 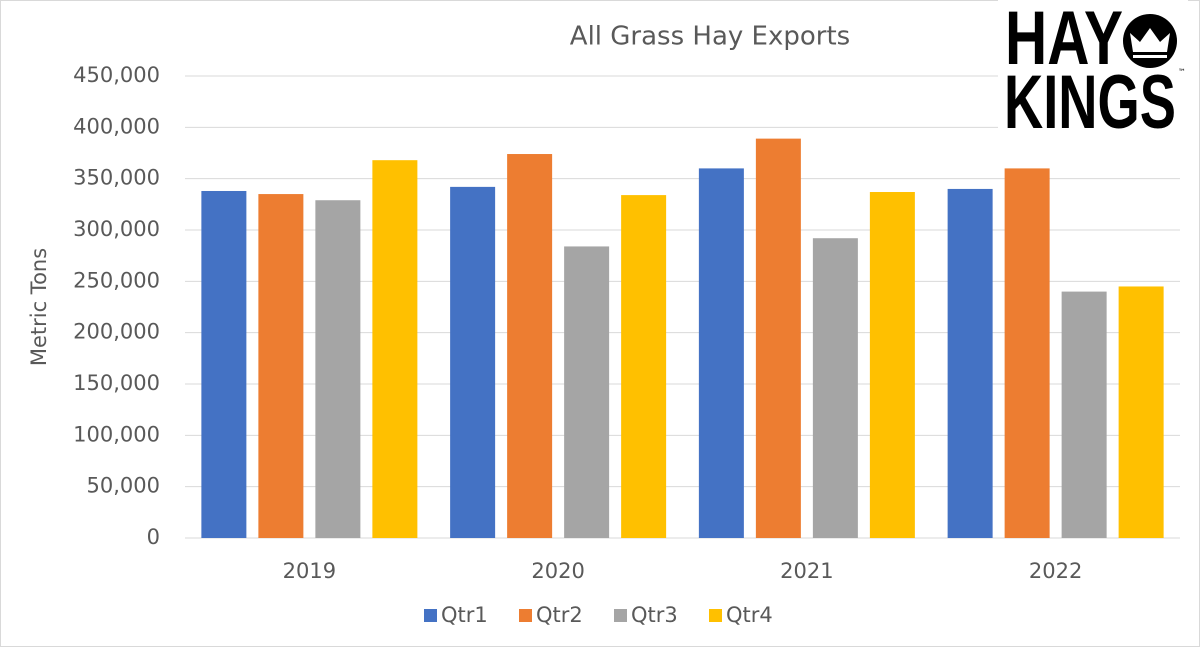 I want to click on y-axis-title: Metric Tons, so click(x=39, y=307).